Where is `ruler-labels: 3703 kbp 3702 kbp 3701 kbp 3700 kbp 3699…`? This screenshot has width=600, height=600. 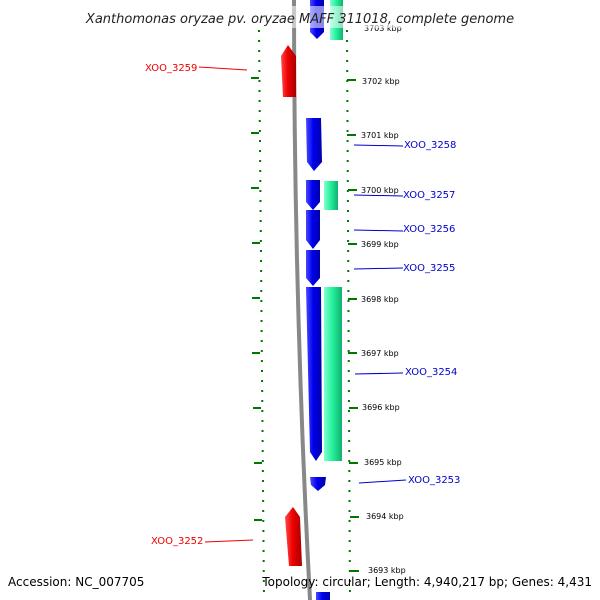
ruler-labels: 3703 kbp 3702 kbp 3701 kbp 3700 kbp 3699… is located at coordinates (383, 299).